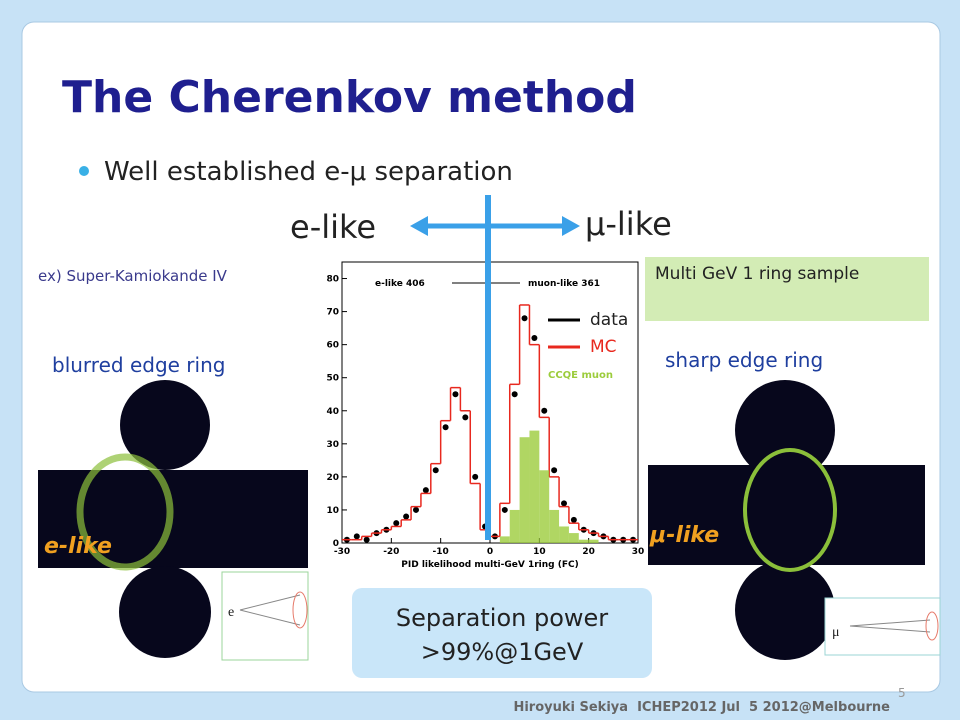  I want to click on x-axis-label: PID likelihood multi-GeV 1ring (FC), so click(489, 565).